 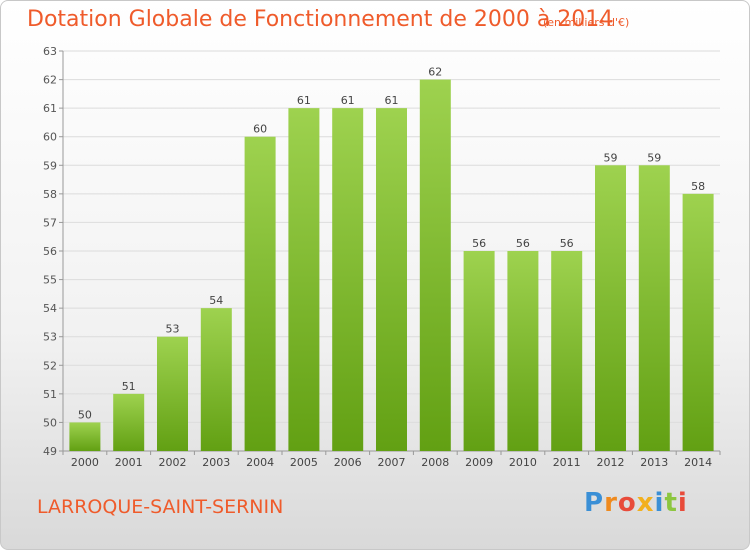 What do you see at coordinates (260, 129) in the screenshot?
I see `data-label-2004: 60` at bounding box center [260, 129].